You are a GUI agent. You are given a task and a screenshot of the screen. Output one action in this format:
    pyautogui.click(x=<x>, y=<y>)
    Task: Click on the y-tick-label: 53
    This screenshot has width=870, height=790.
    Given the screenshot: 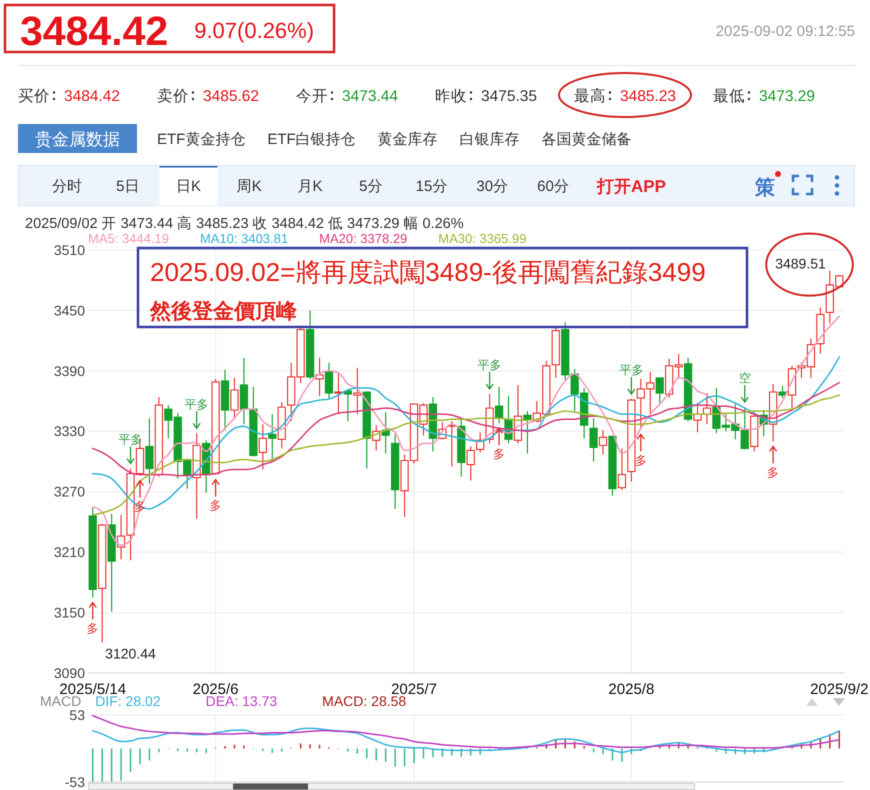 What is the action you would take?
    pyautogui.click(x=77, y=714)
    